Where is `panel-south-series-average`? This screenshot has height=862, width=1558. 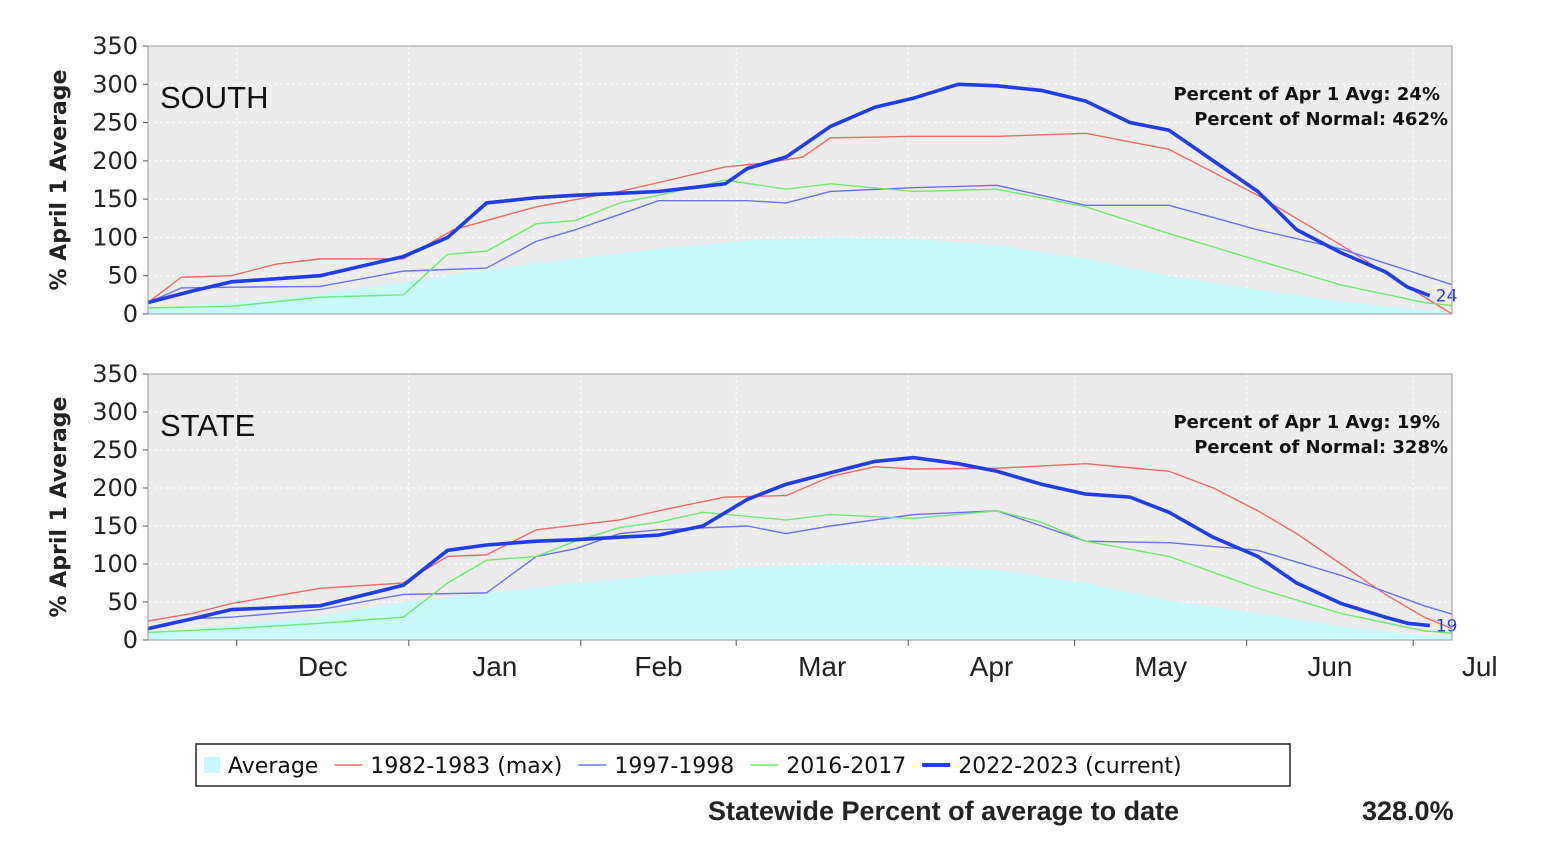 panel-south-series-average is located at coordinates (800, 275).